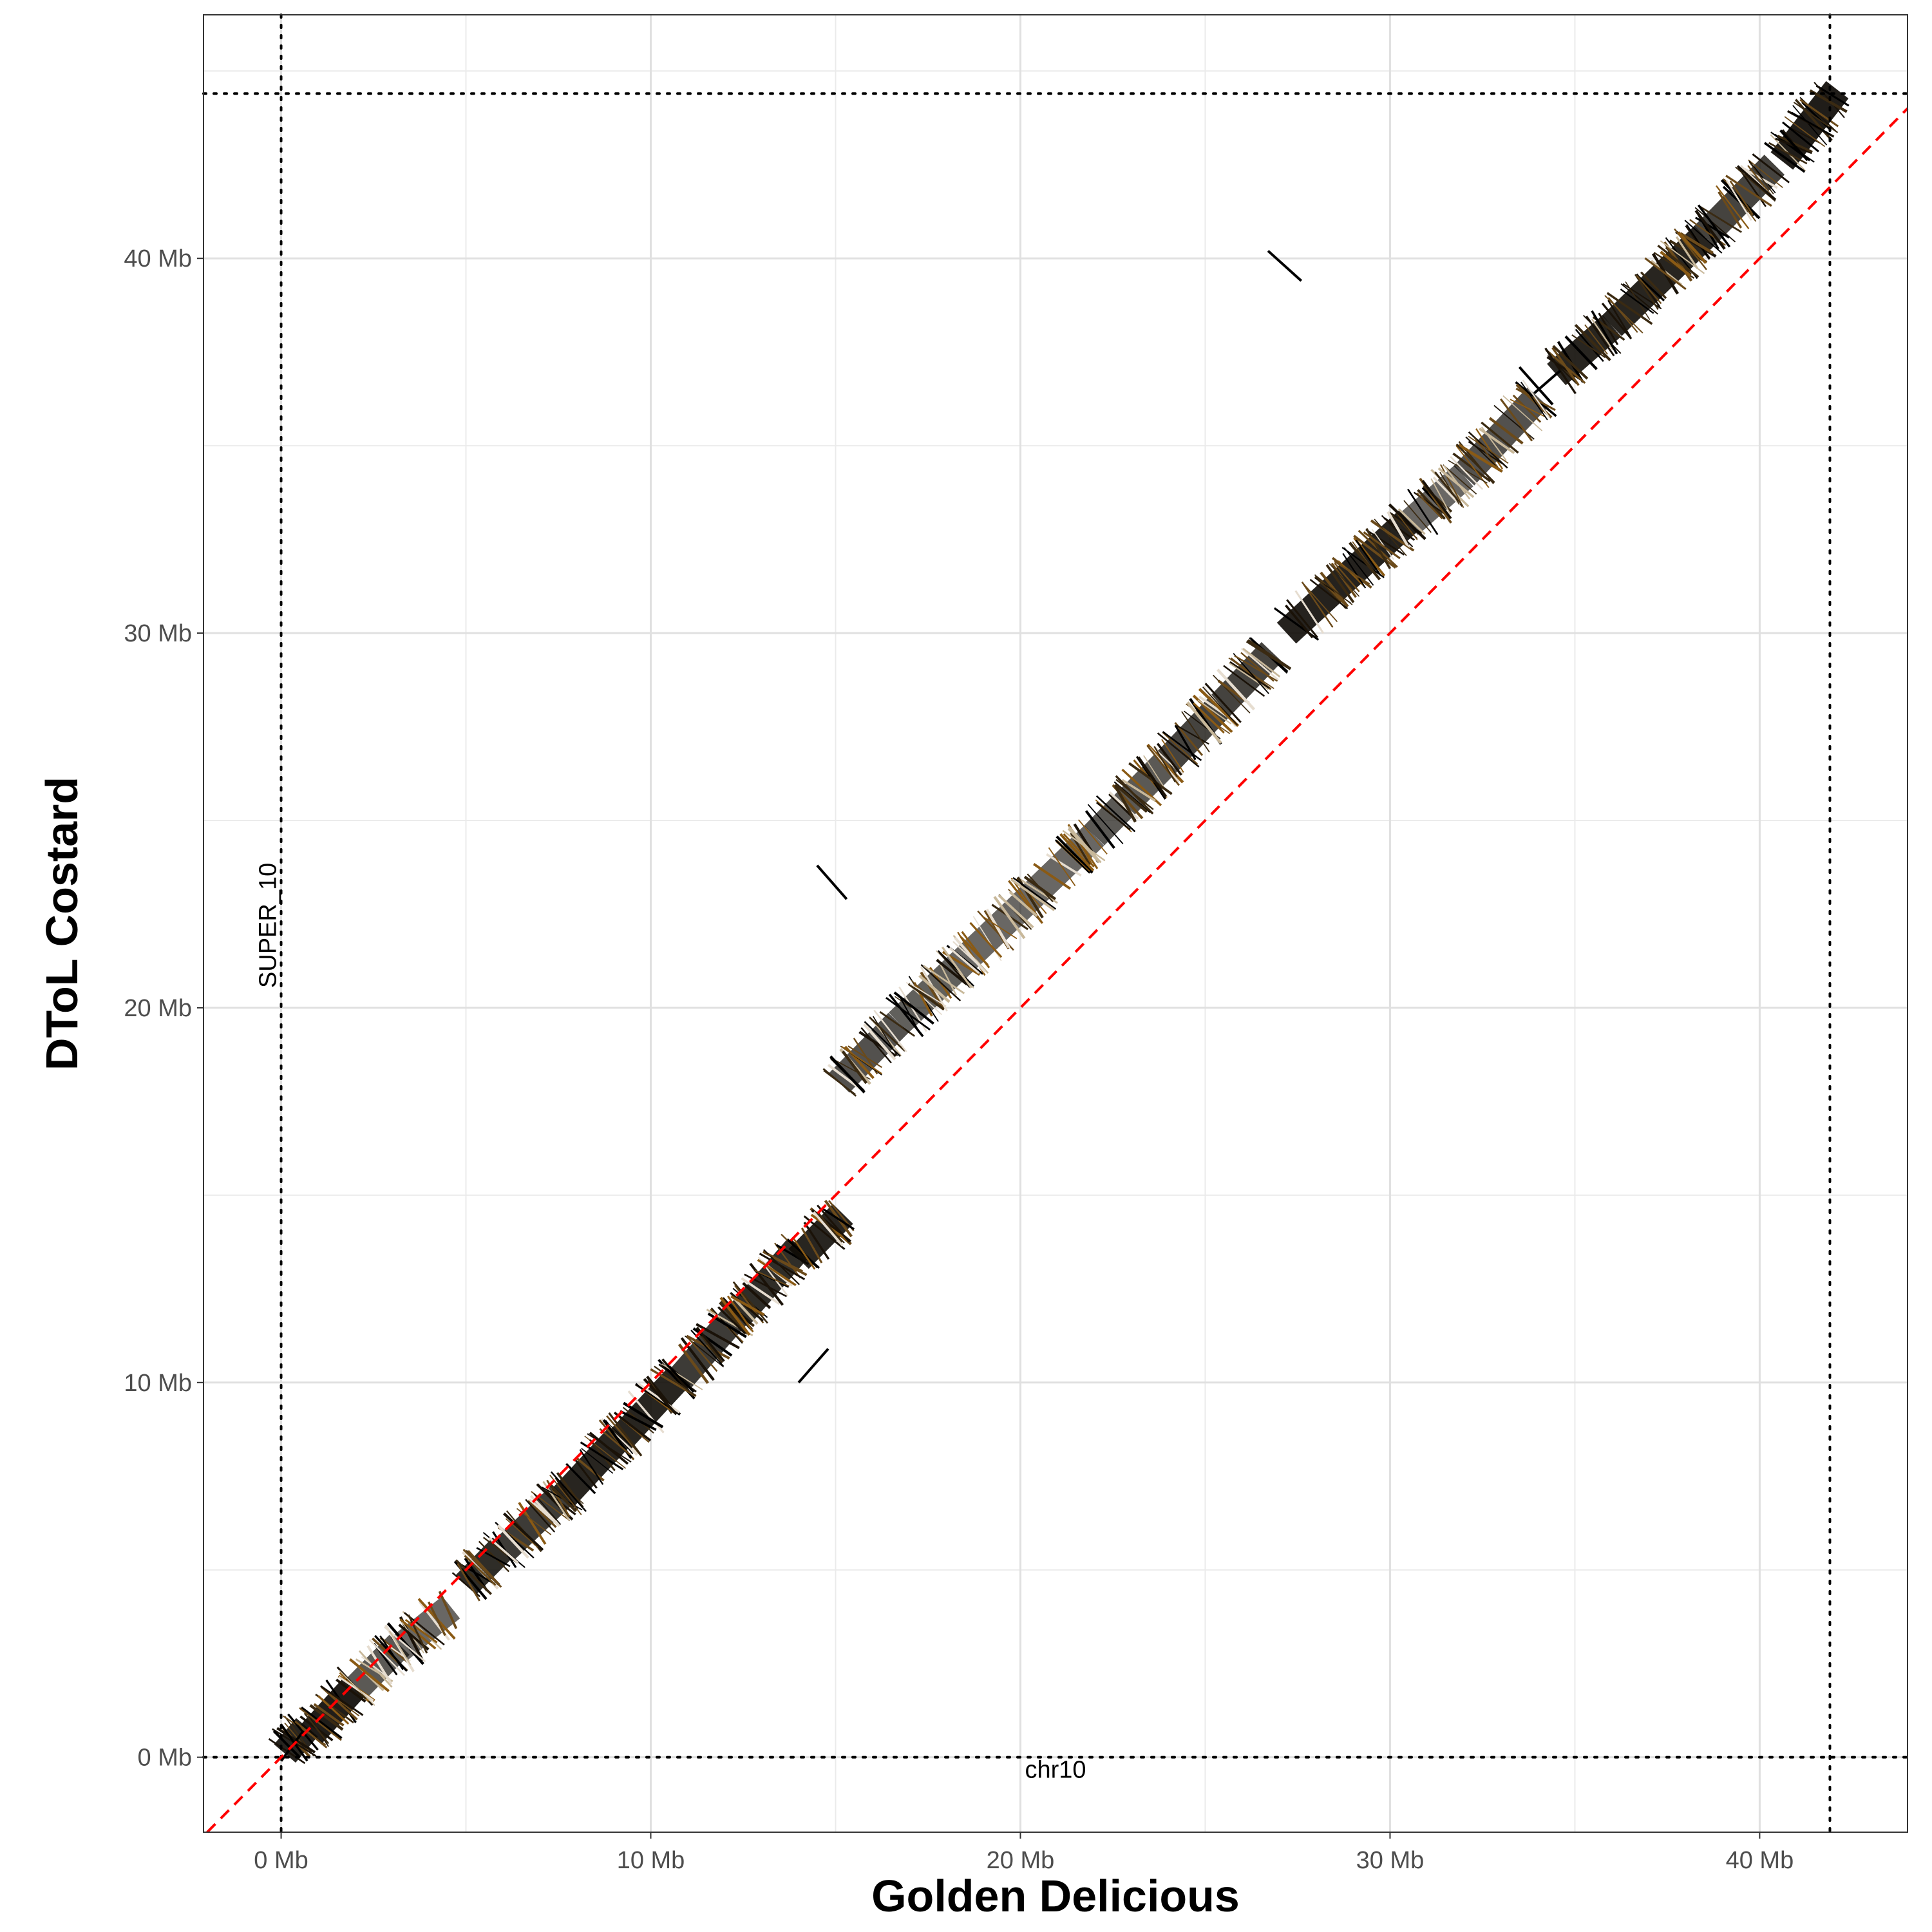 Image resolution: width=1932 pixels, height=1932 pixels. I want to click on y-tick-label: 40 Mb, so click(158, 258).